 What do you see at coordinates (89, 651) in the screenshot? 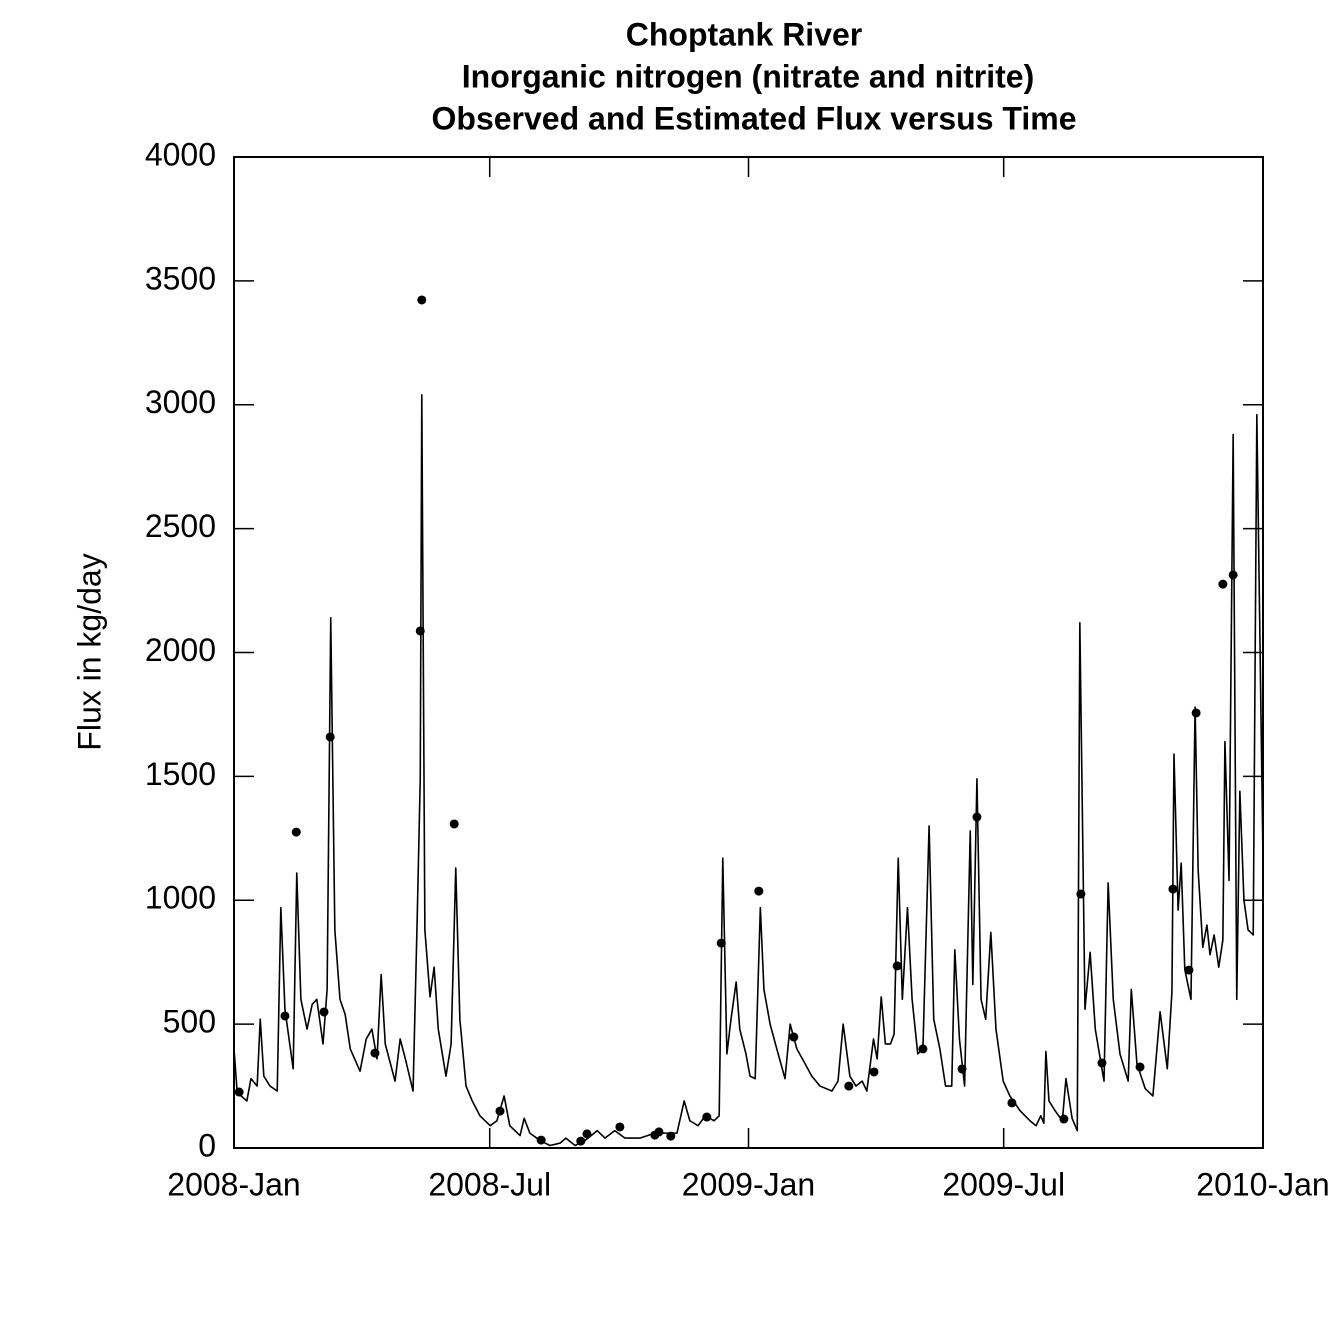
I see `y-axis-label: Flux in kg/day` at bounding box center [89, 651].